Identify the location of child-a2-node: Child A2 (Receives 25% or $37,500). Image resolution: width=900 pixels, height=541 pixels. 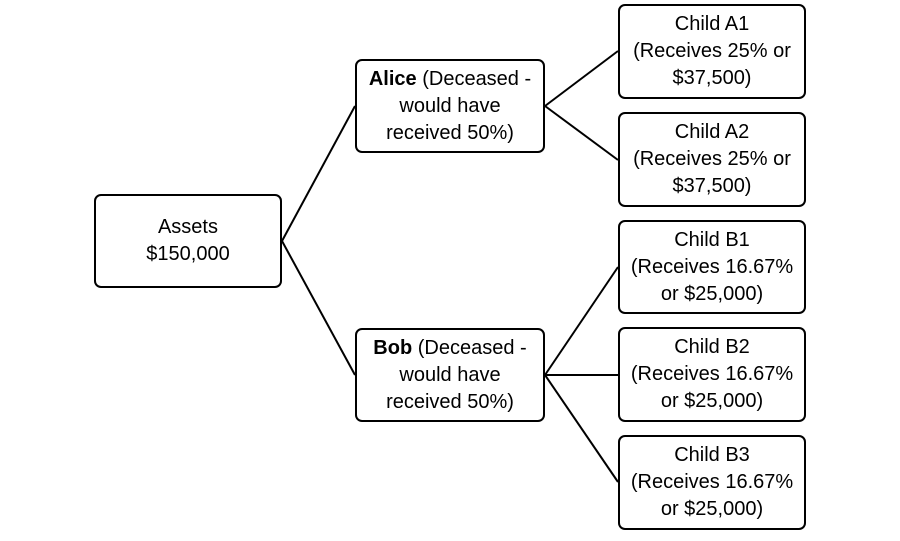
(712, 159).